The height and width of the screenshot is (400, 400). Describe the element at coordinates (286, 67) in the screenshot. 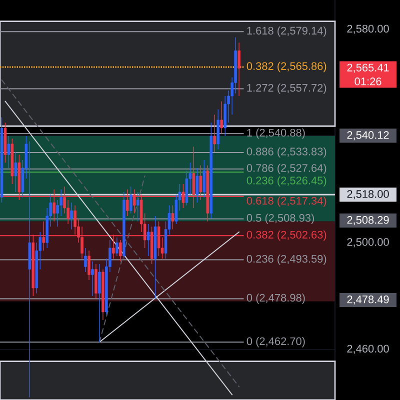

I see `ref-line-label: 0.382 (2,565.86)` at that location.